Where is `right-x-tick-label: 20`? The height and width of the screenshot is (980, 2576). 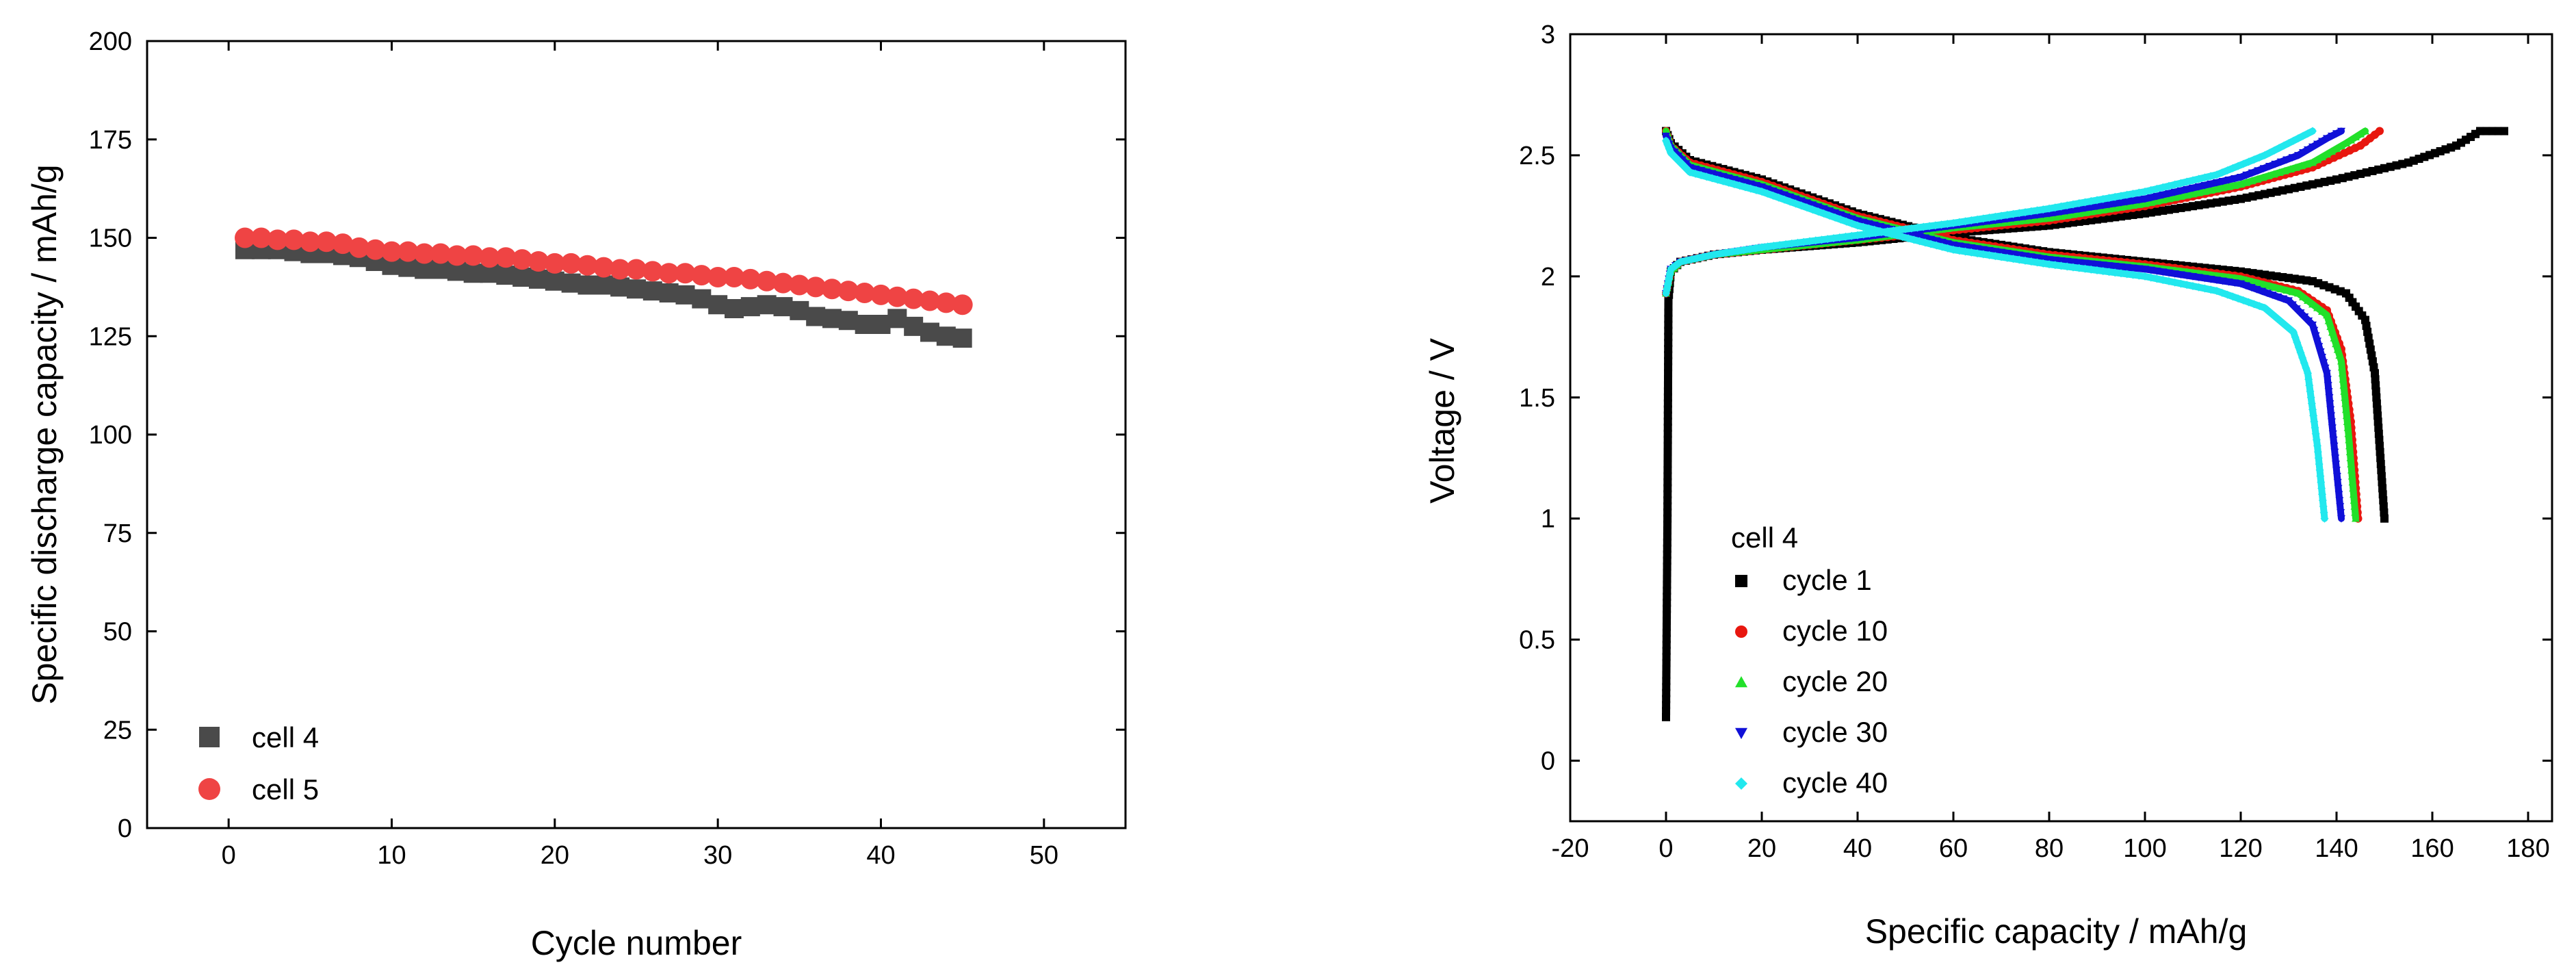 right-x-tick-label: 20 is located at coordinates (1762, 848).